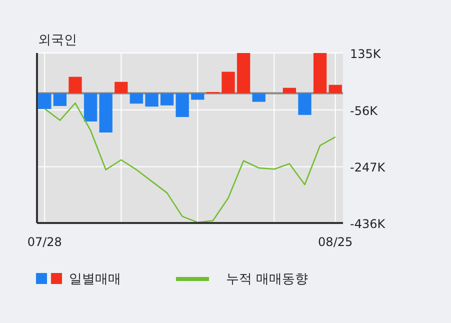 Image resolution: width=451 pixels, height=323 pixels. What do you see at coordinates (335, 242) in the screenshot?
I see `x-tick-label: 08/25` at bounding box center [335, 242].